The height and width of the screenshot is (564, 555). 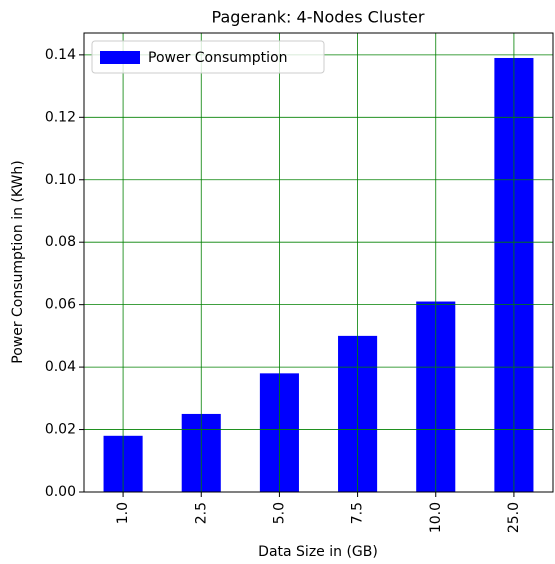 I want to click on y-tick-label: 0.08, so click(x=60, y=242).